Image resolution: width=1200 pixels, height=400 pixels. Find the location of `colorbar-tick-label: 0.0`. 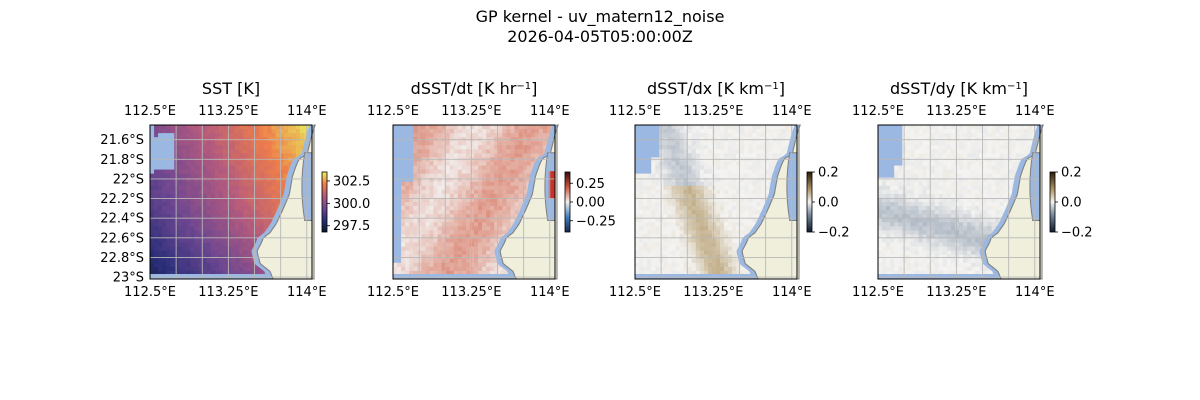

colorbar-tick-label: 0.0 is located at coordinates (828, 203).